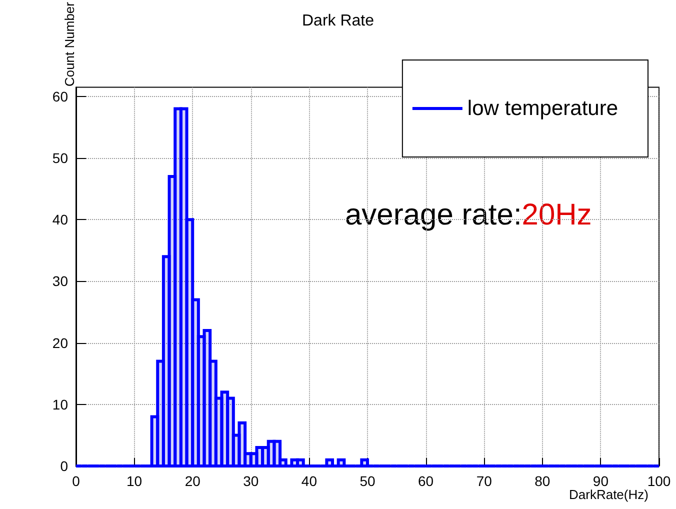  What do you see at coordinates (600, 481) in the screenshot?
I see `x-tick-label: 90` at bounding box center [600, 481].